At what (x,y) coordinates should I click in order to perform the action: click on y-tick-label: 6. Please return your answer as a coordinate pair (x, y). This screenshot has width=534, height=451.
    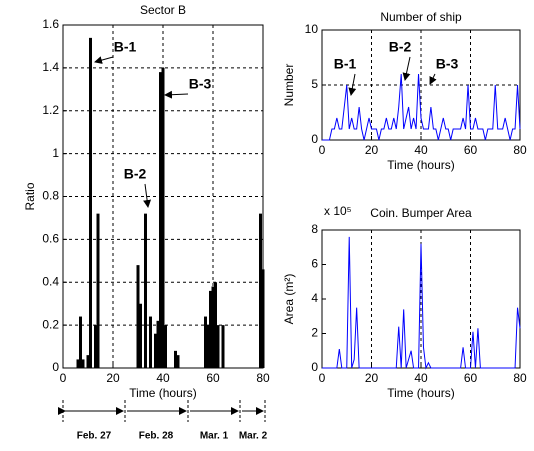
    Looking at the image, I should click on (314, 264).